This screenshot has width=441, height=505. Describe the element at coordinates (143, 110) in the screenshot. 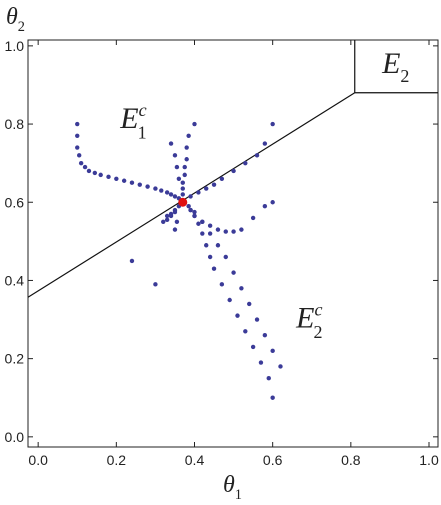

I see `annotation-sup: c` at that location.